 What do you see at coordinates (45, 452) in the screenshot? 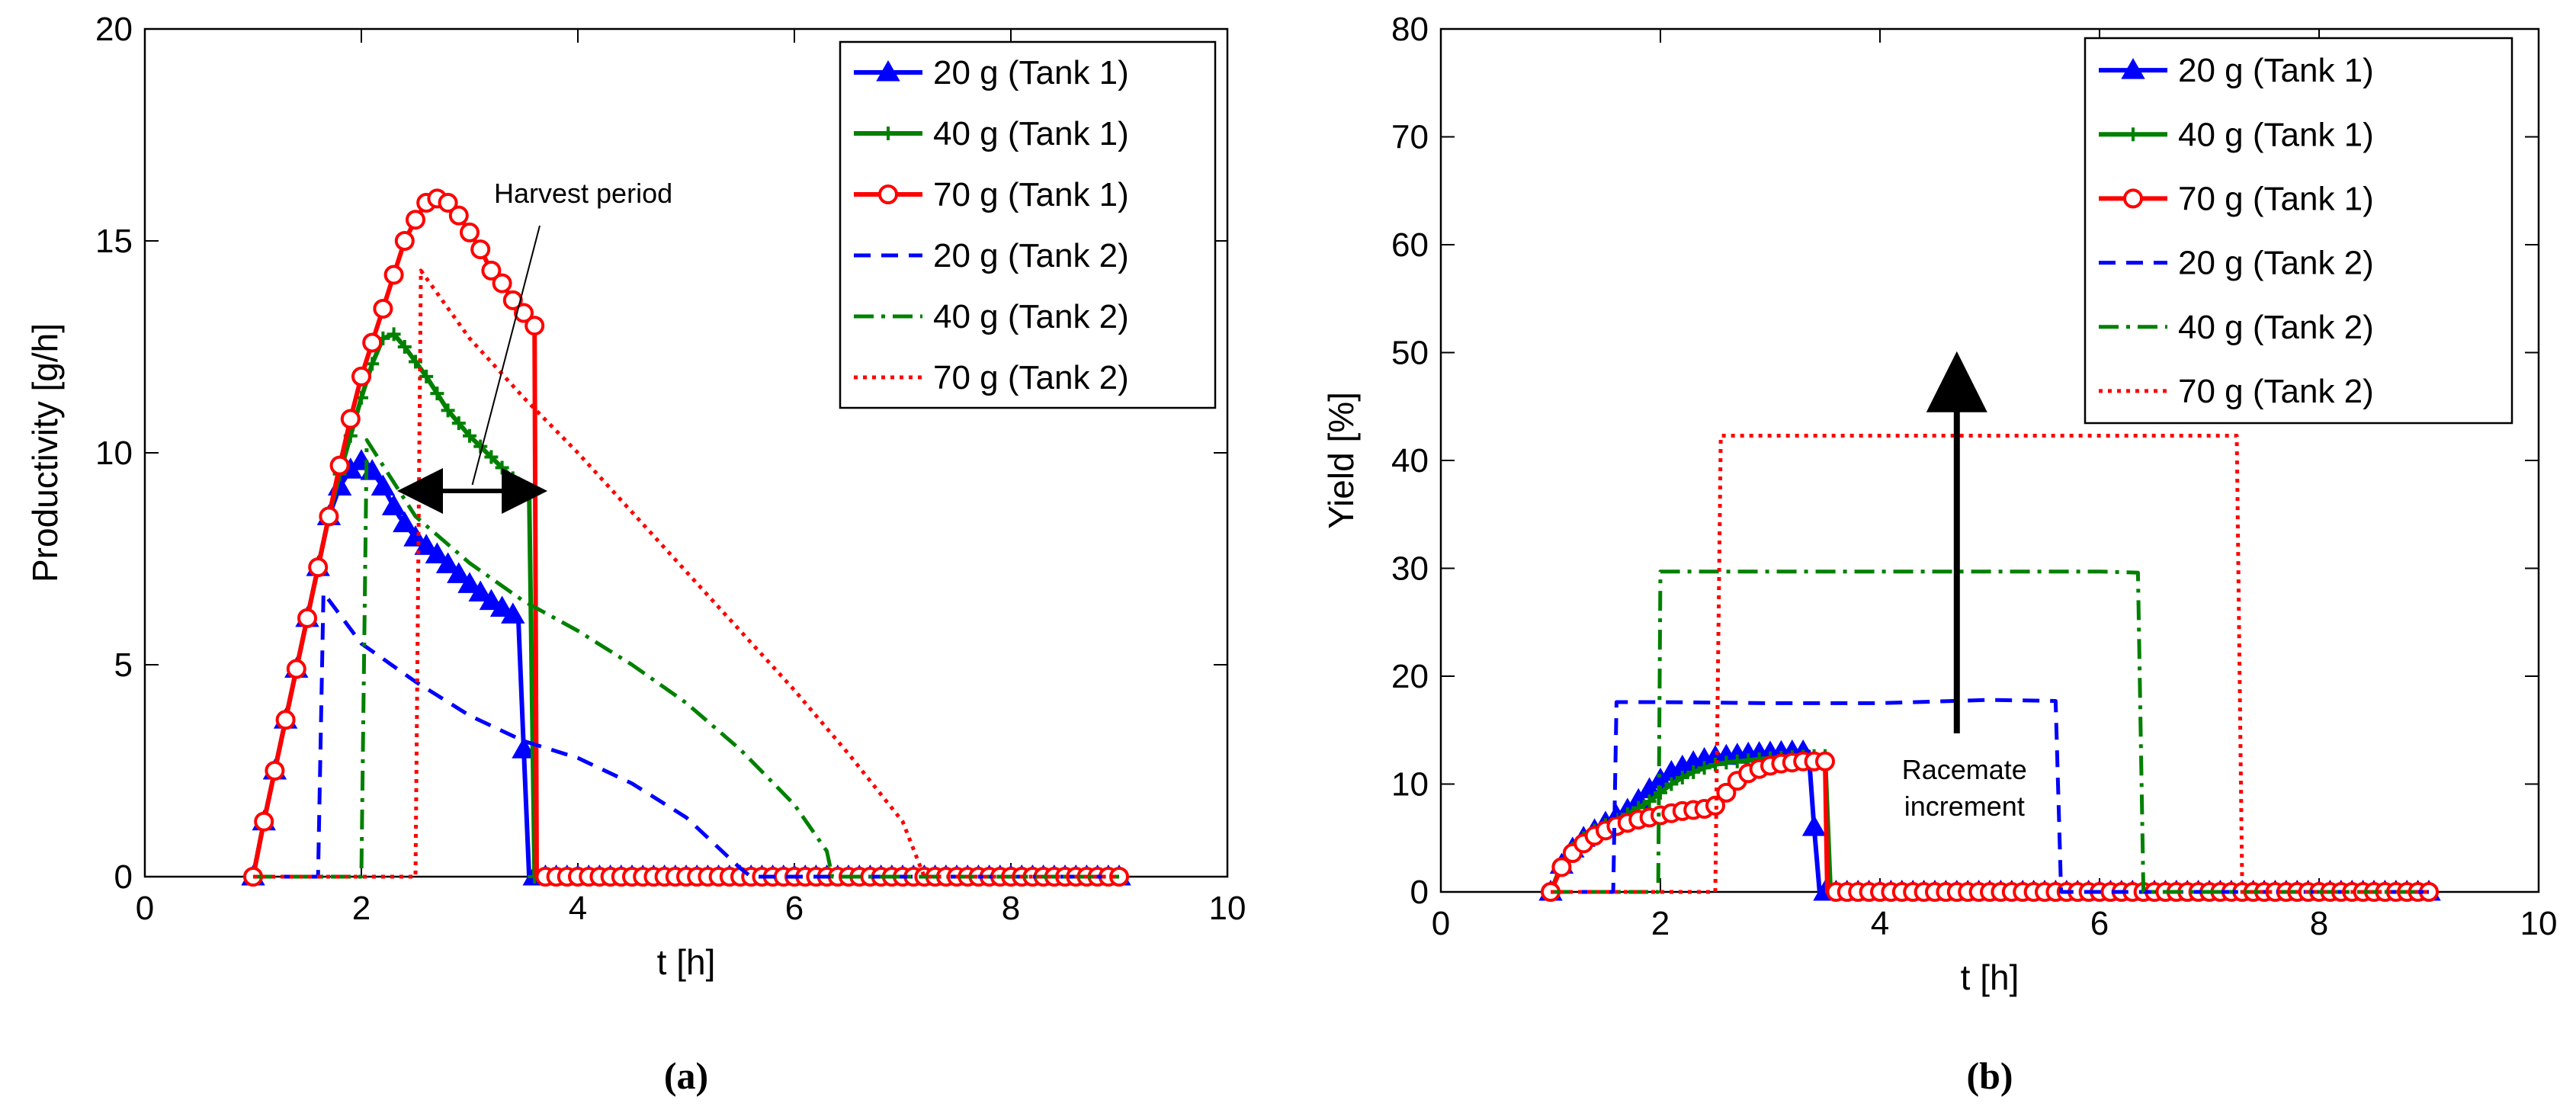
I see `y-axis-label: Productivity [g/h]` at bounding box center [45, 452].